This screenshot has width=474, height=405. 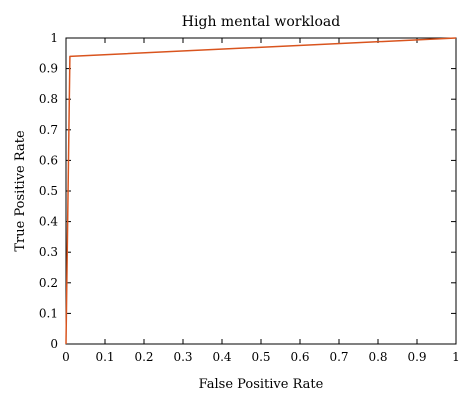 I want to click on y-tick-label: 0.3, so click(x=48, y=252).